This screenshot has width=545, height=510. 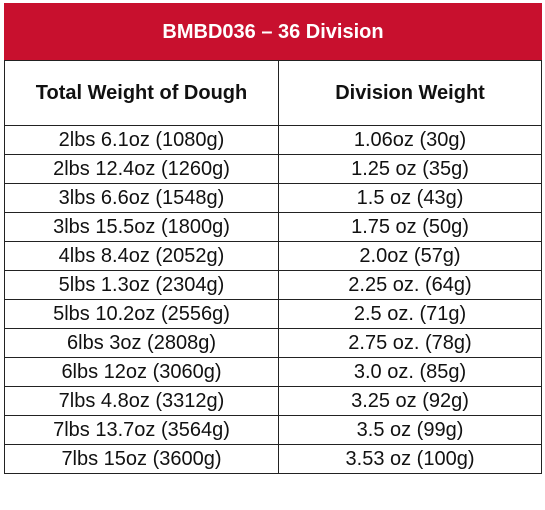 I want to click on table-row: 3lbs 15.5oz (1800g) 1.75 oz (50g), so click(x=273, y=227).